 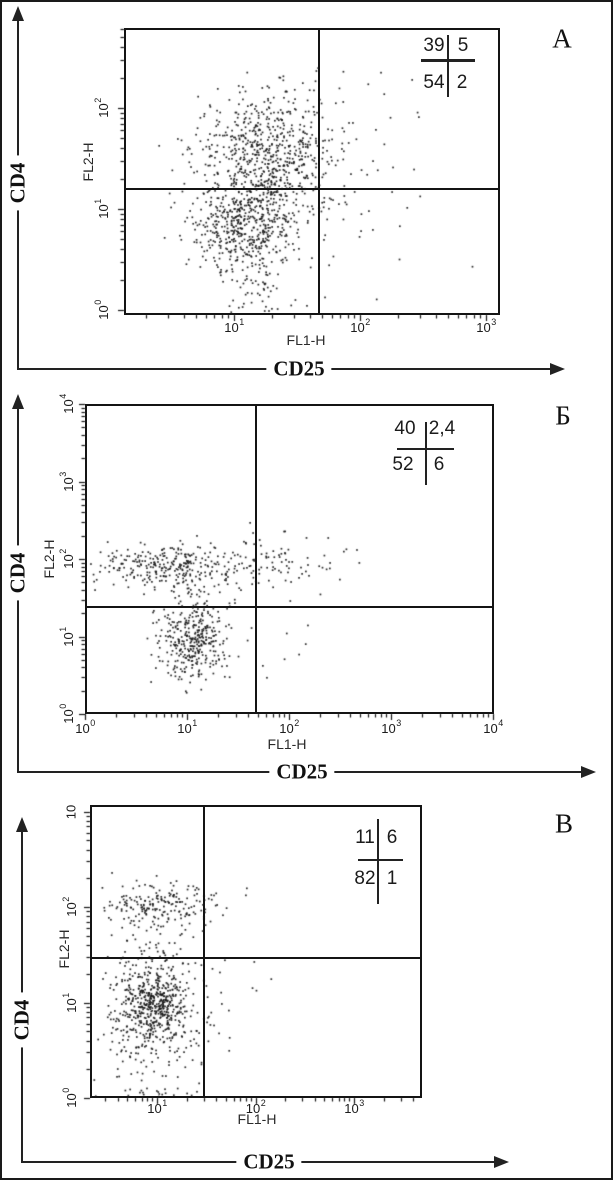 I want to click on stat-lower-right: 6, so click(x=439, y=464).